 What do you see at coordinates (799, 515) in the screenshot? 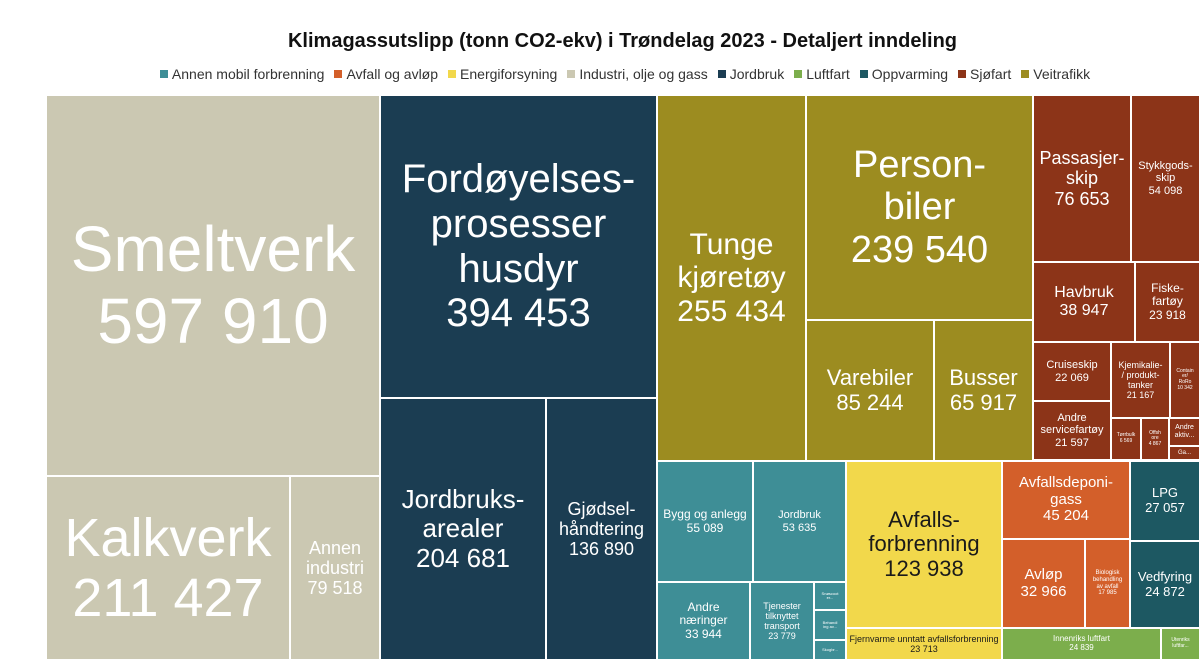
I see `tile-label: Jordbruk` at bounding box center [799, 515].